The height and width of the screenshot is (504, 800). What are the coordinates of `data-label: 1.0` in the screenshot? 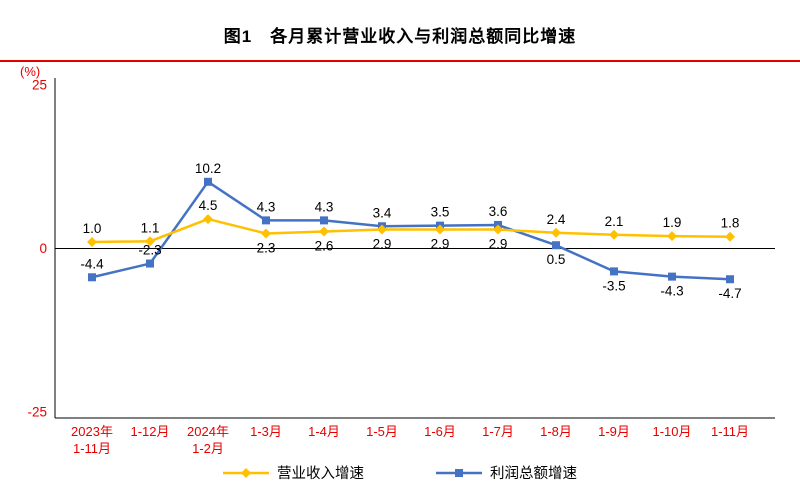 It's located at (92, 228).